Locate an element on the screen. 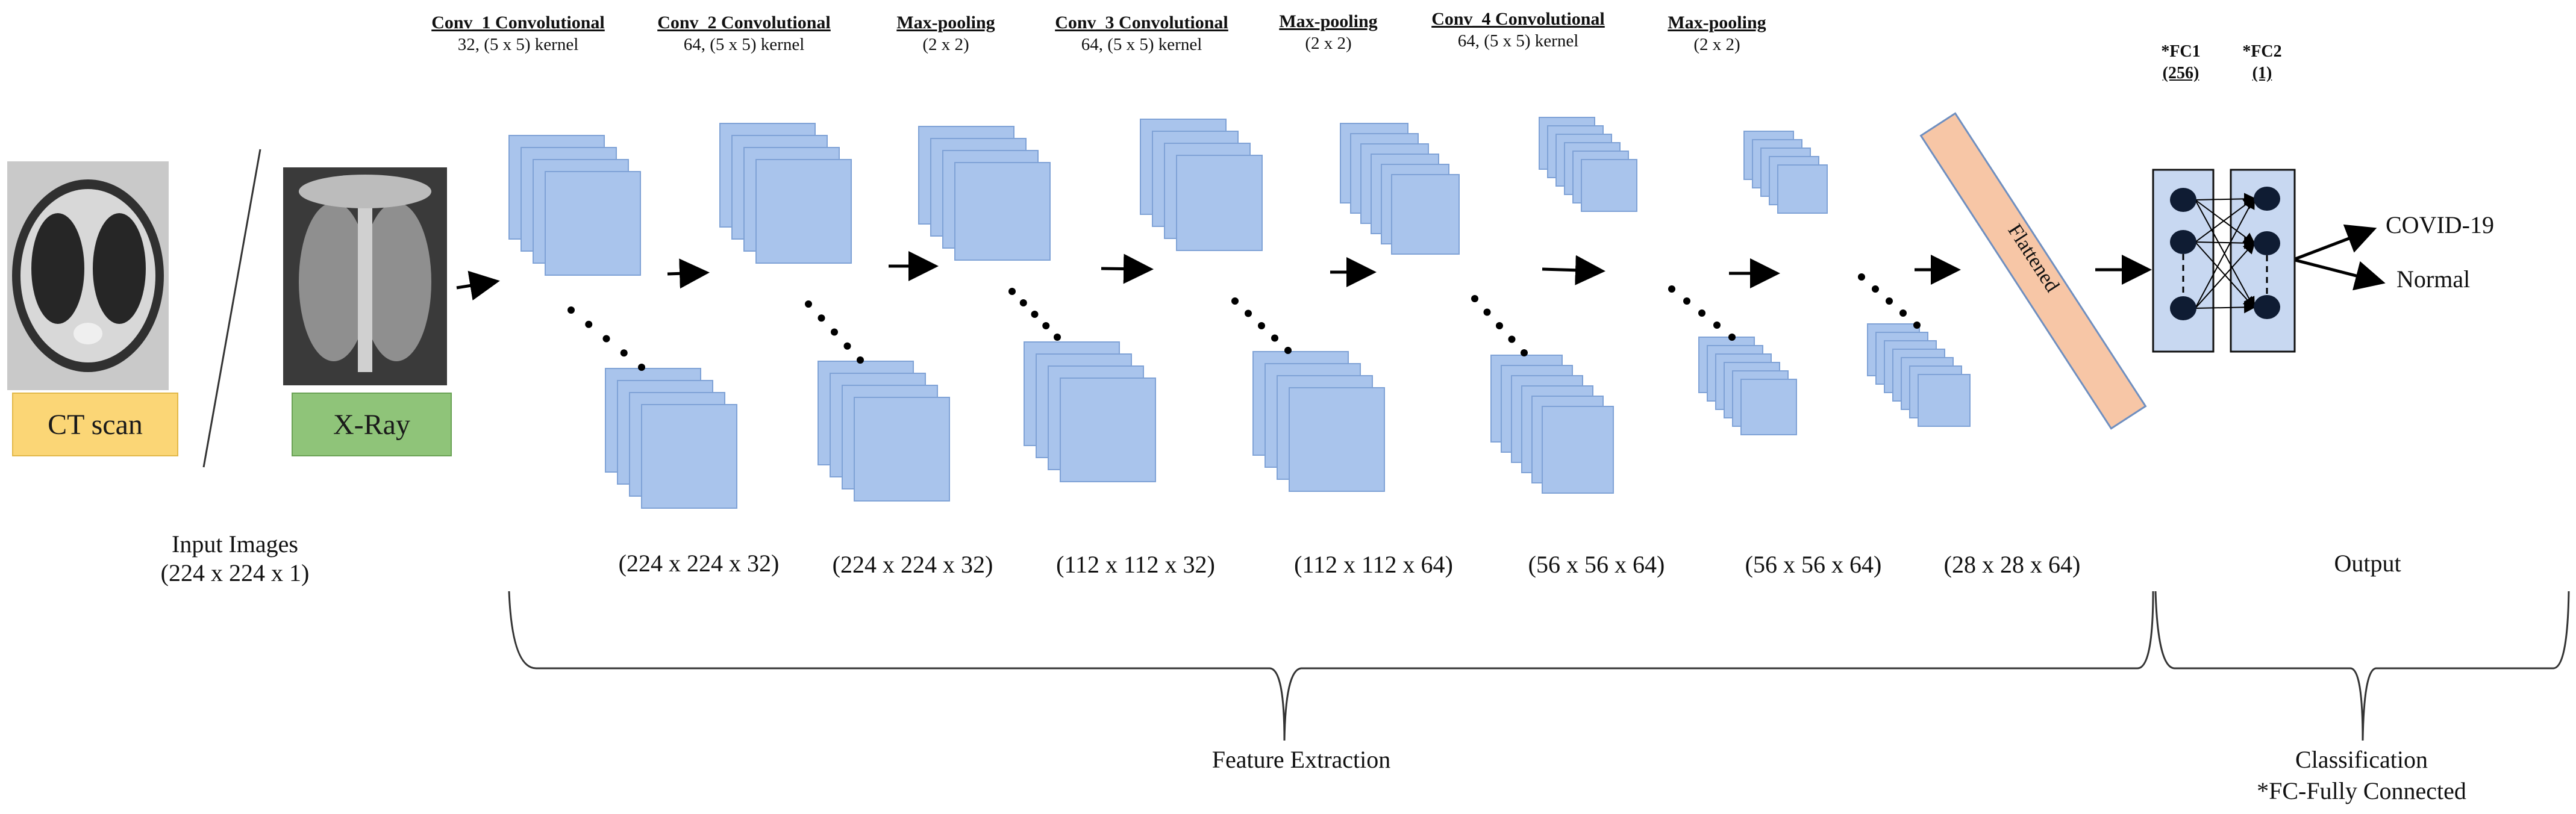 This screenshot has width=2576, height=814. layer-header-conv1: Conv_1 Convolutional 32, (5 x 5) kernel is located at coordinates (519, 33).